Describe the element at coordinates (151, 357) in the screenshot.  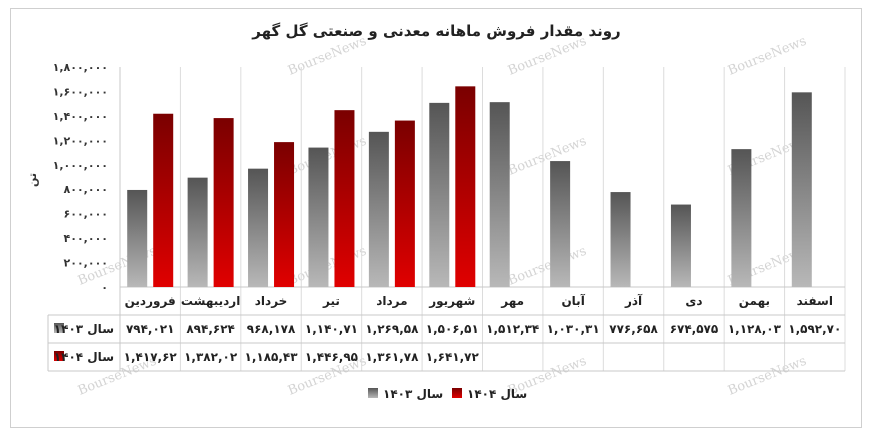
I see `data-label: ۱,۴۱۷,۶۲` at that location.